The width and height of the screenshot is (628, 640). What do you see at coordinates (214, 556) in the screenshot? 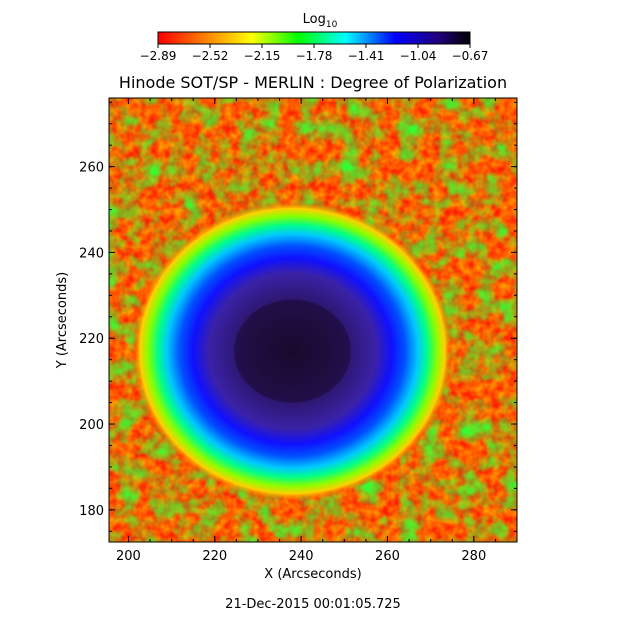
I see `x-tick-label: 220` at bounding box center [214, 556].